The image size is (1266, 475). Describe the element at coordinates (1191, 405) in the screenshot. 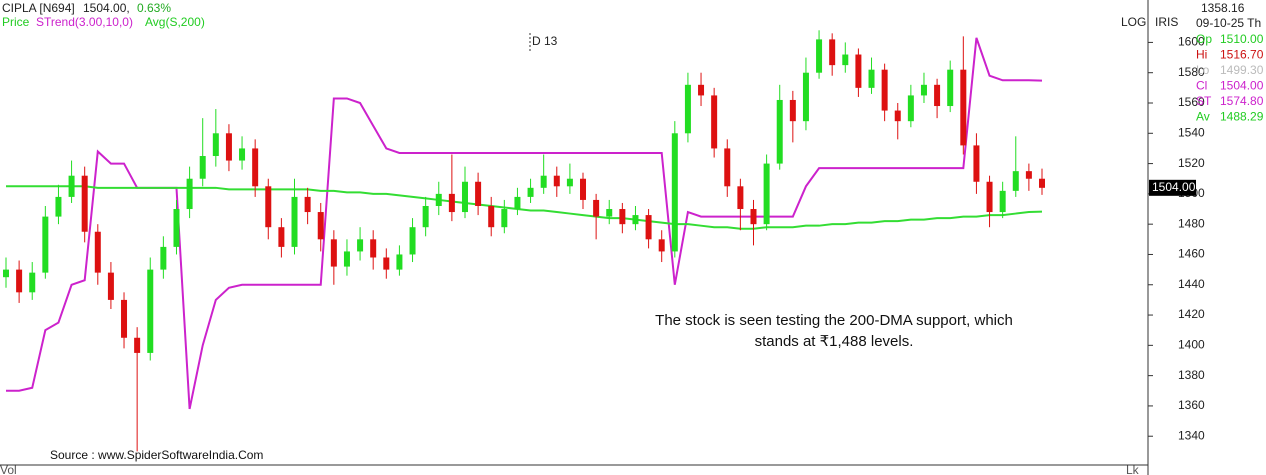

I see `y-tick-label: 1360` at that location.